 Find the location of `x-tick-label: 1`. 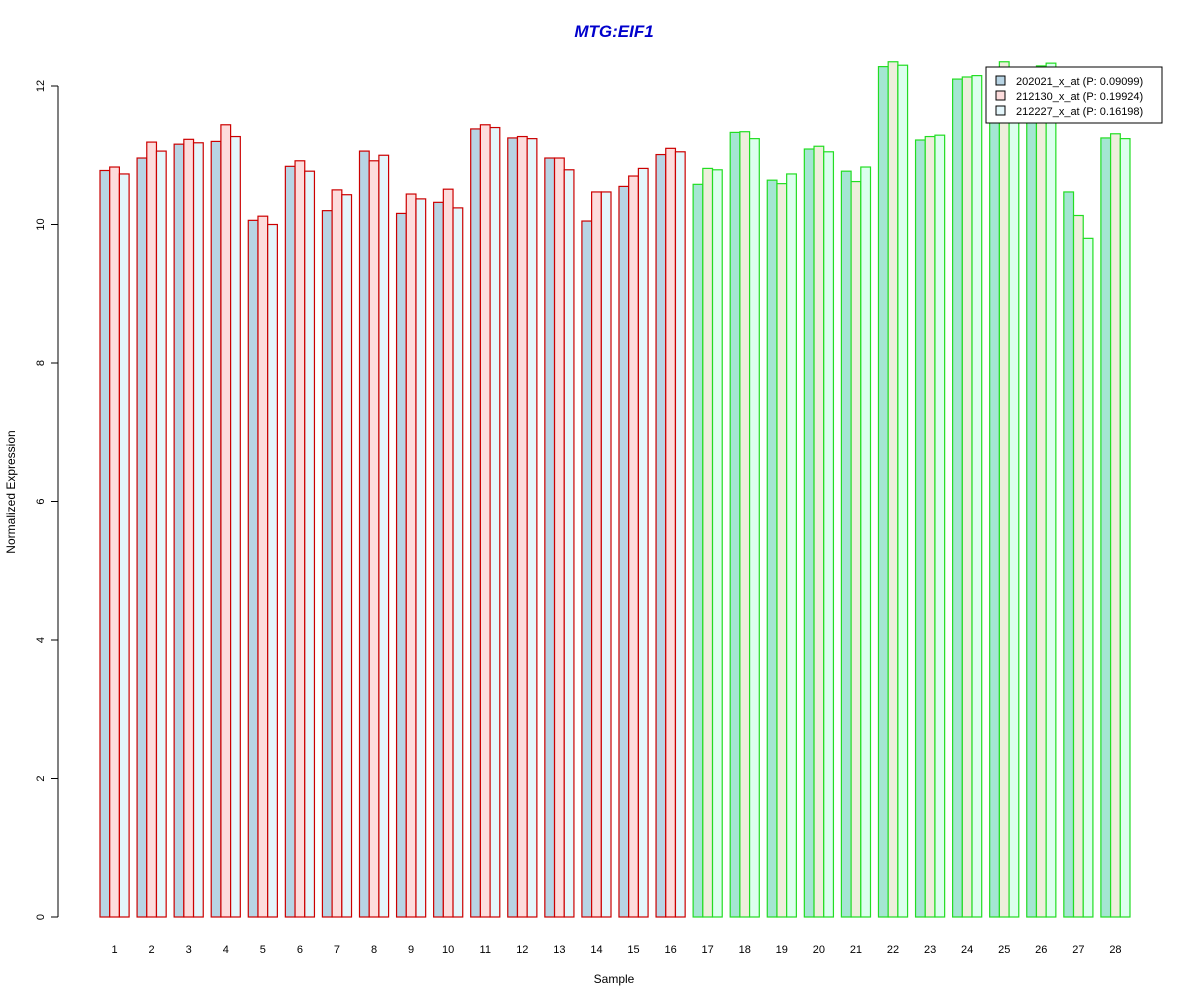

x-tick-label: 1 is located at coordinates (114, 950).